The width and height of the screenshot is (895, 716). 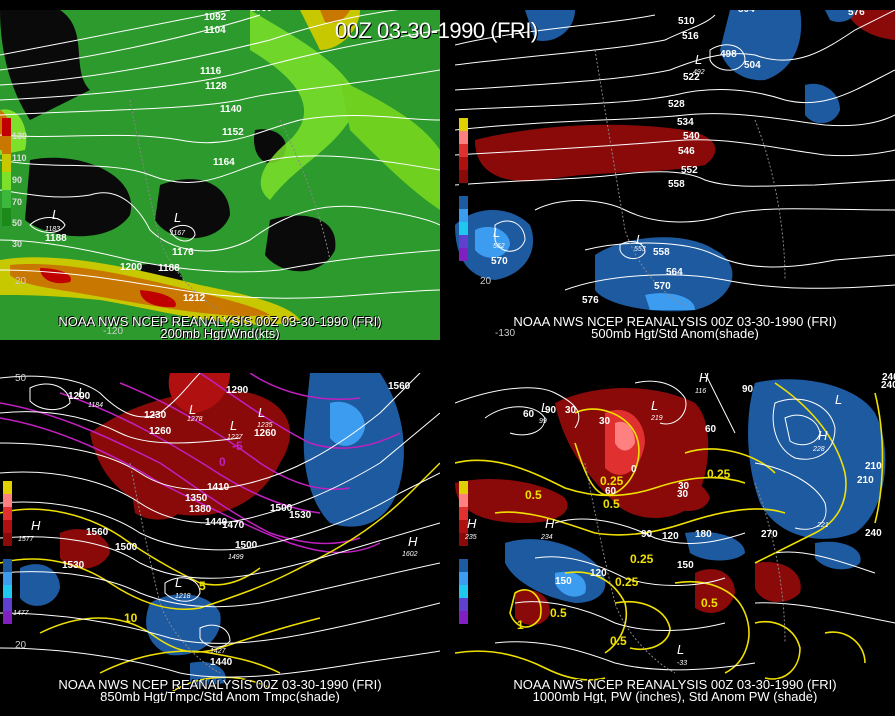 What do you see at coordinates (547, 537) in the screenshot?
I see `small-value: 234` at bounding box center [547, 537].